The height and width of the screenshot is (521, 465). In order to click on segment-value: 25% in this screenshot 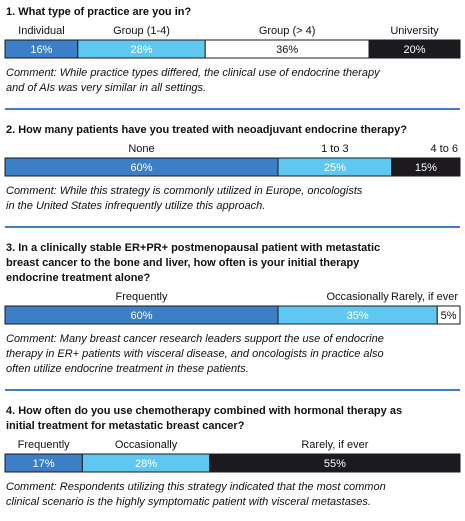, I will do `click(335, 168)`.